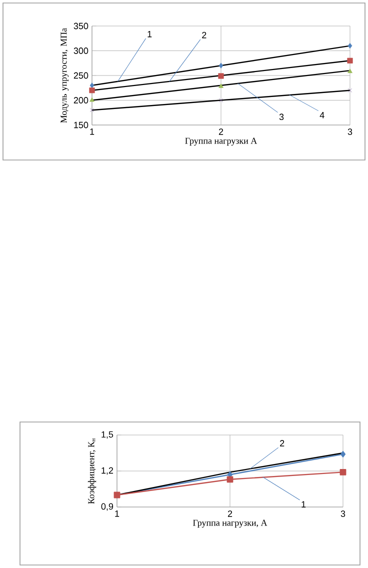 This screenshot has width=368, height=568. I want to click on y-tick-label: 350, so click(81, 26).